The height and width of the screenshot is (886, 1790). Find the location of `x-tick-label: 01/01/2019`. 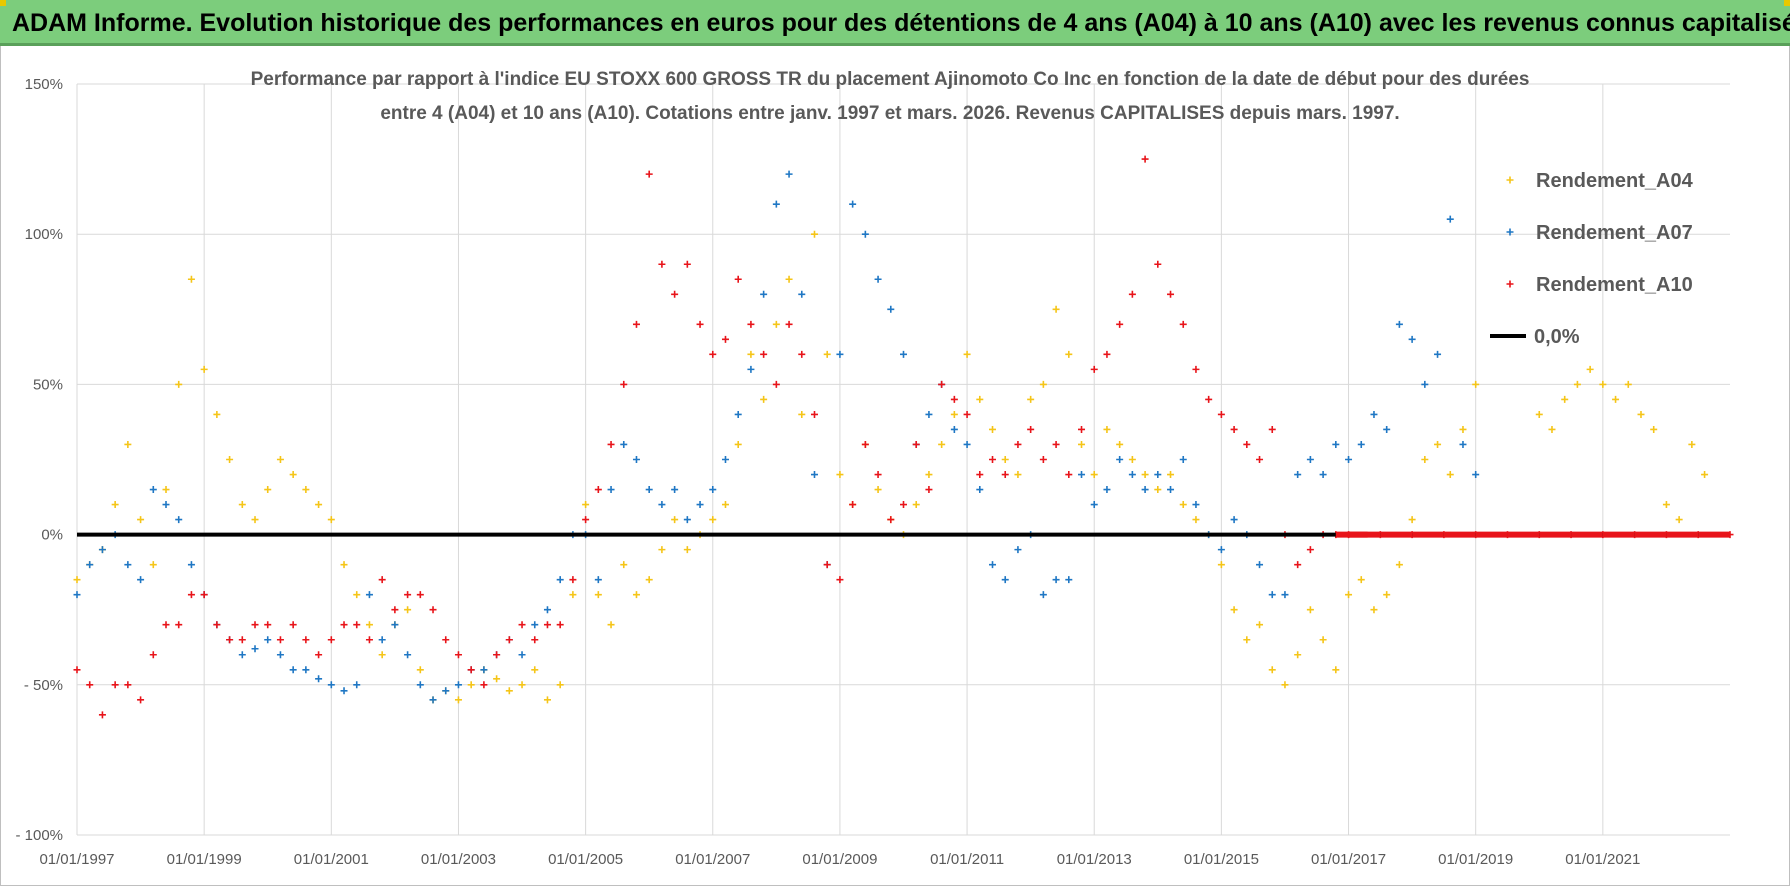

x-tick-label: 01/01/2019 is located at coordinates (1475, 859).